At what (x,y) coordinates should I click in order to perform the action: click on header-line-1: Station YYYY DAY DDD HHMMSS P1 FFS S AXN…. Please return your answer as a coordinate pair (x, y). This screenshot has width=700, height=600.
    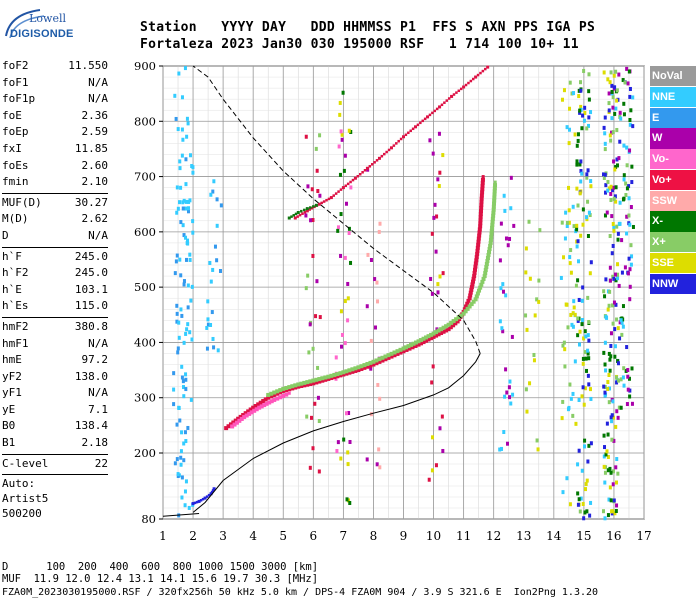
    Looking at the image, I should click on (368, 27).